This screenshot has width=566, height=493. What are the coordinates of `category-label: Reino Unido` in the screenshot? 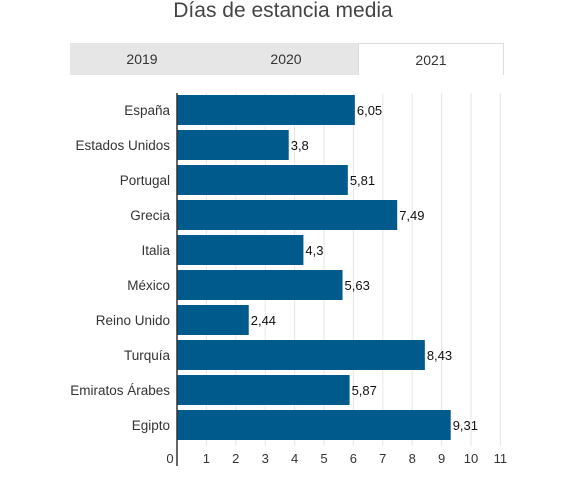 It's located at (133, 320).